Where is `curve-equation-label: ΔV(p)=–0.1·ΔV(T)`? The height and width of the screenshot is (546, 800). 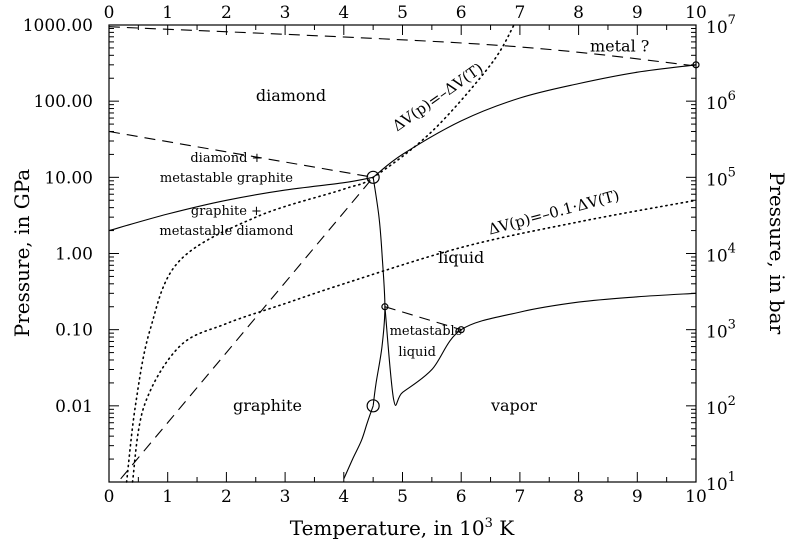
curve-equation-label: ΔV(p)=–0.1·ΔV(T) is located at coordinates (553, 212).